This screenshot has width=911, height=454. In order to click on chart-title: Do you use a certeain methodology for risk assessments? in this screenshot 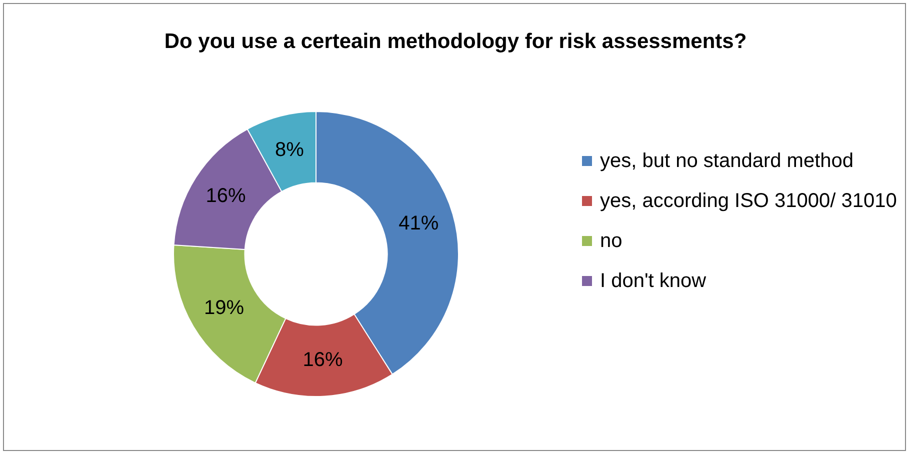, I will do `click(455, 42)`.